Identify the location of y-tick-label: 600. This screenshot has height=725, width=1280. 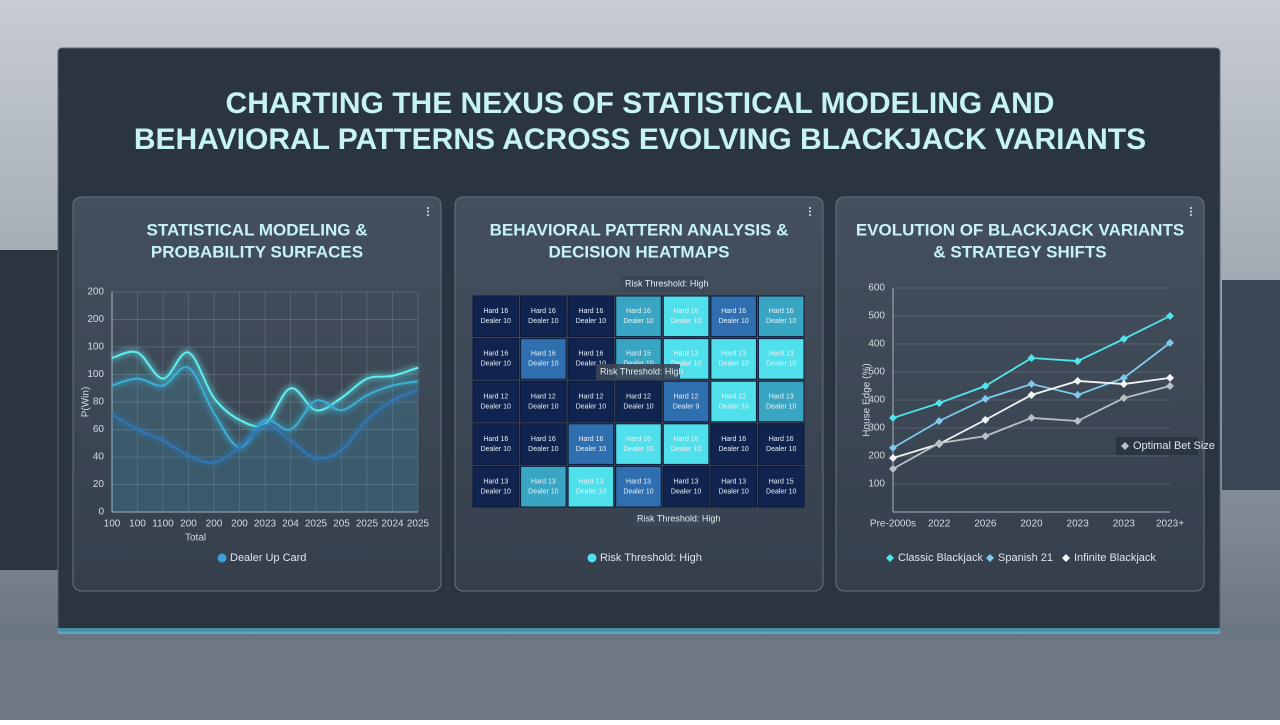
(876, 288).